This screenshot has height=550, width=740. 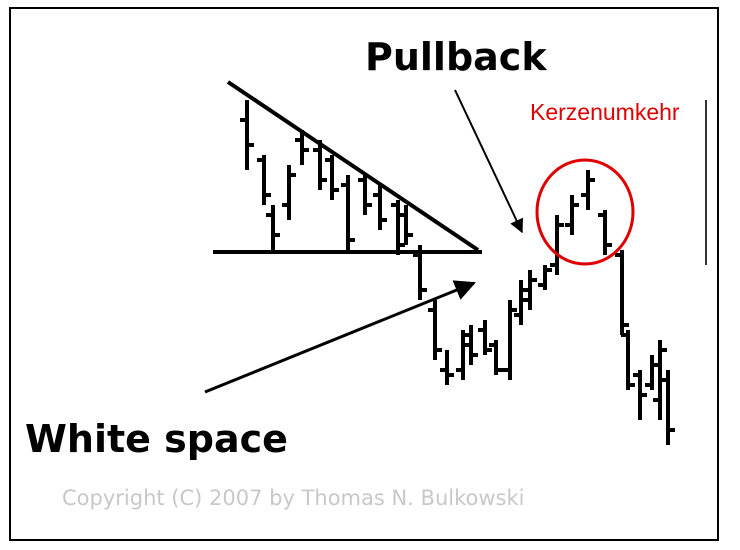 I want to click on reversal-label: Kerzenumkehr, so click(x=605, y=112).